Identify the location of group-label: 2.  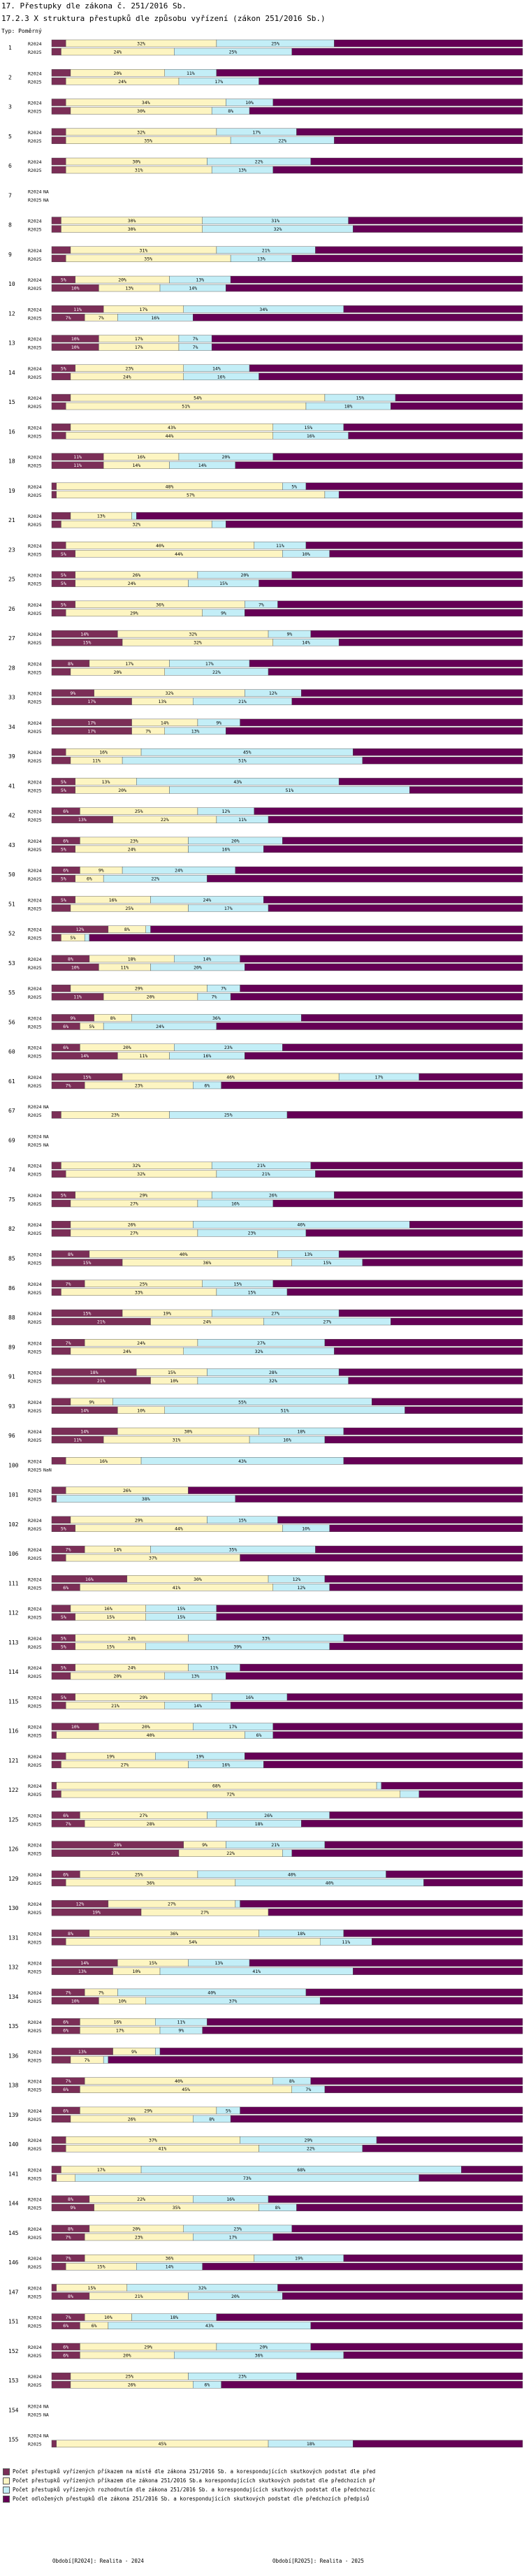
(10, 77).